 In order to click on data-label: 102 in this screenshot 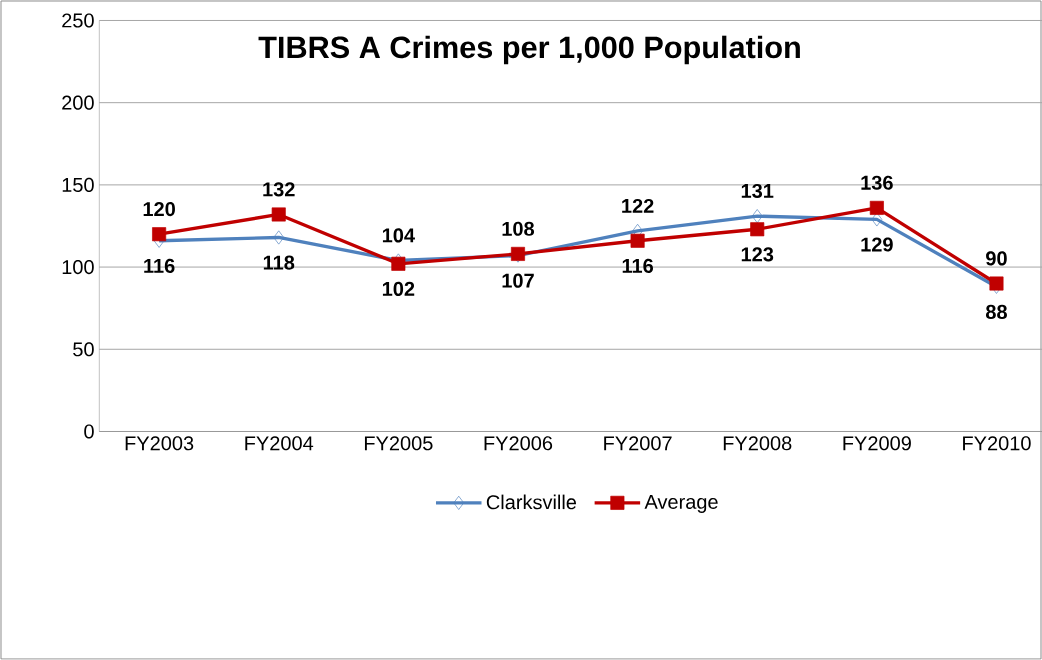, I will do `click(398, 288)`.